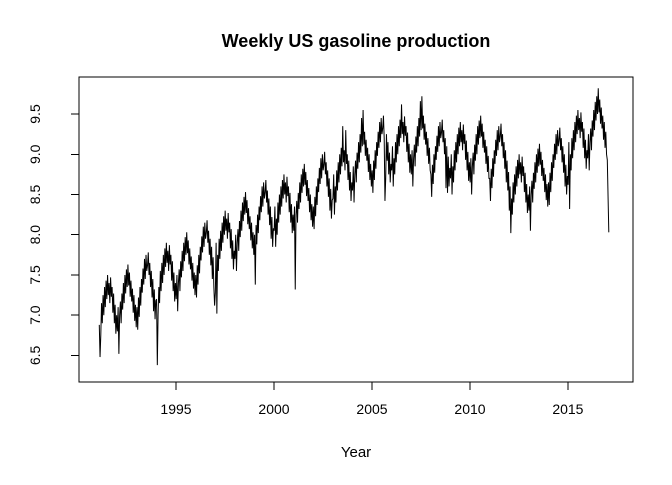 This screenshot has height=485, width=672. I want to click on x-axis-tick-label: 1995, so click(175, 409).